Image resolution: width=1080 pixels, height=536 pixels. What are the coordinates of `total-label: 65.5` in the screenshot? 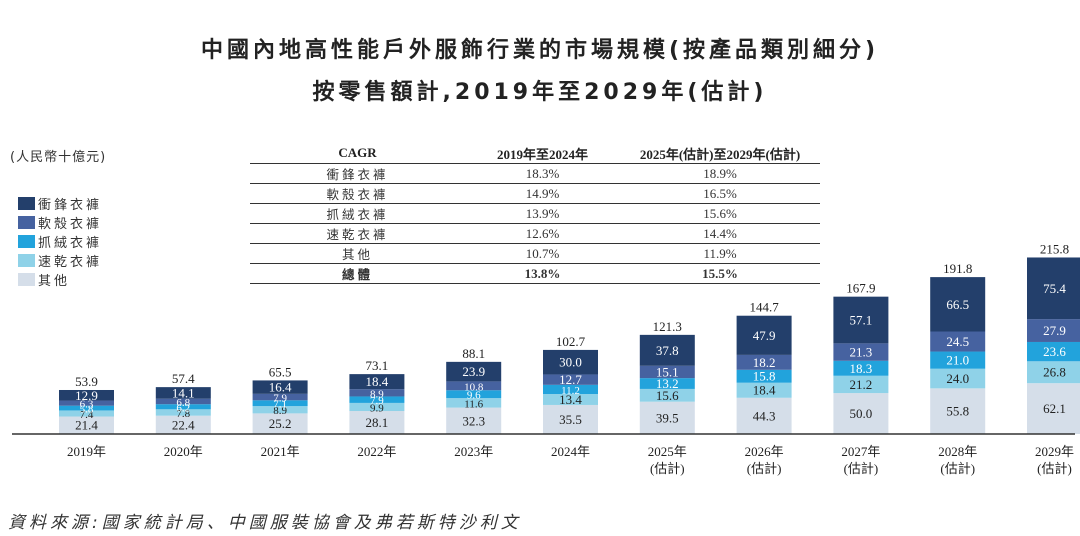 It's located at (280, 371).